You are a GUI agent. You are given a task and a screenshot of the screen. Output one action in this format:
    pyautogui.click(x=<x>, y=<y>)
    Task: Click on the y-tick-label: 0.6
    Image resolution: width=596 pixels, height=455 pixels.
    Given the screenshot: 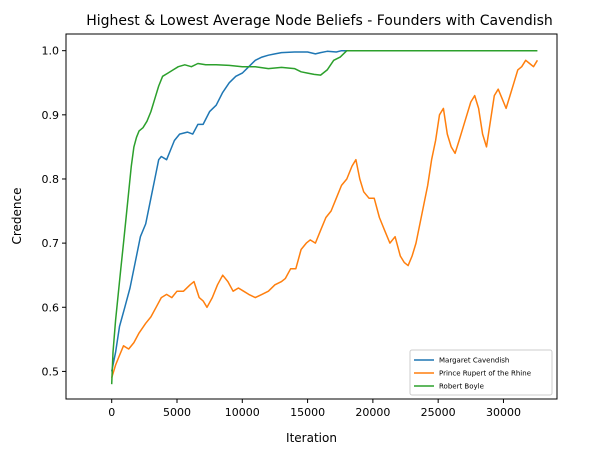 What is the action you would take?
    pyautogui.click(x=51, y=307)
    